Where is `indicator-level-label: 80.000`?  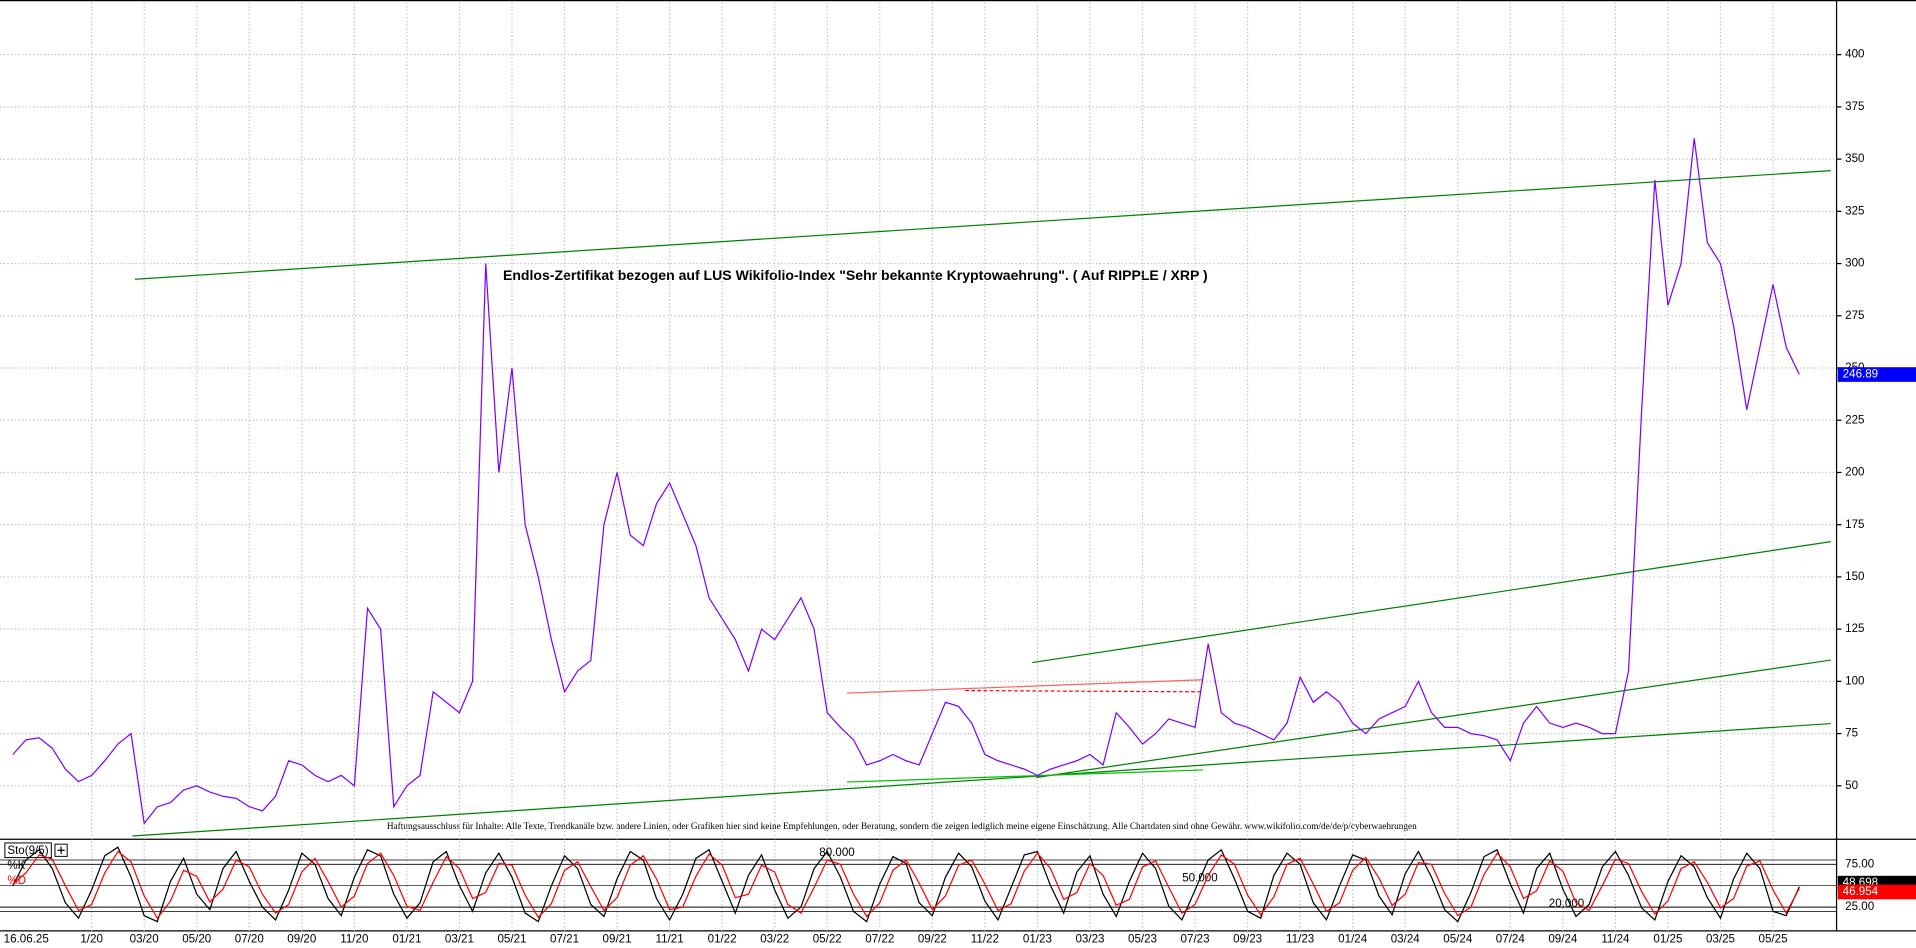 indicator-level-label: 80.000 is located at coordinates (836, 852).